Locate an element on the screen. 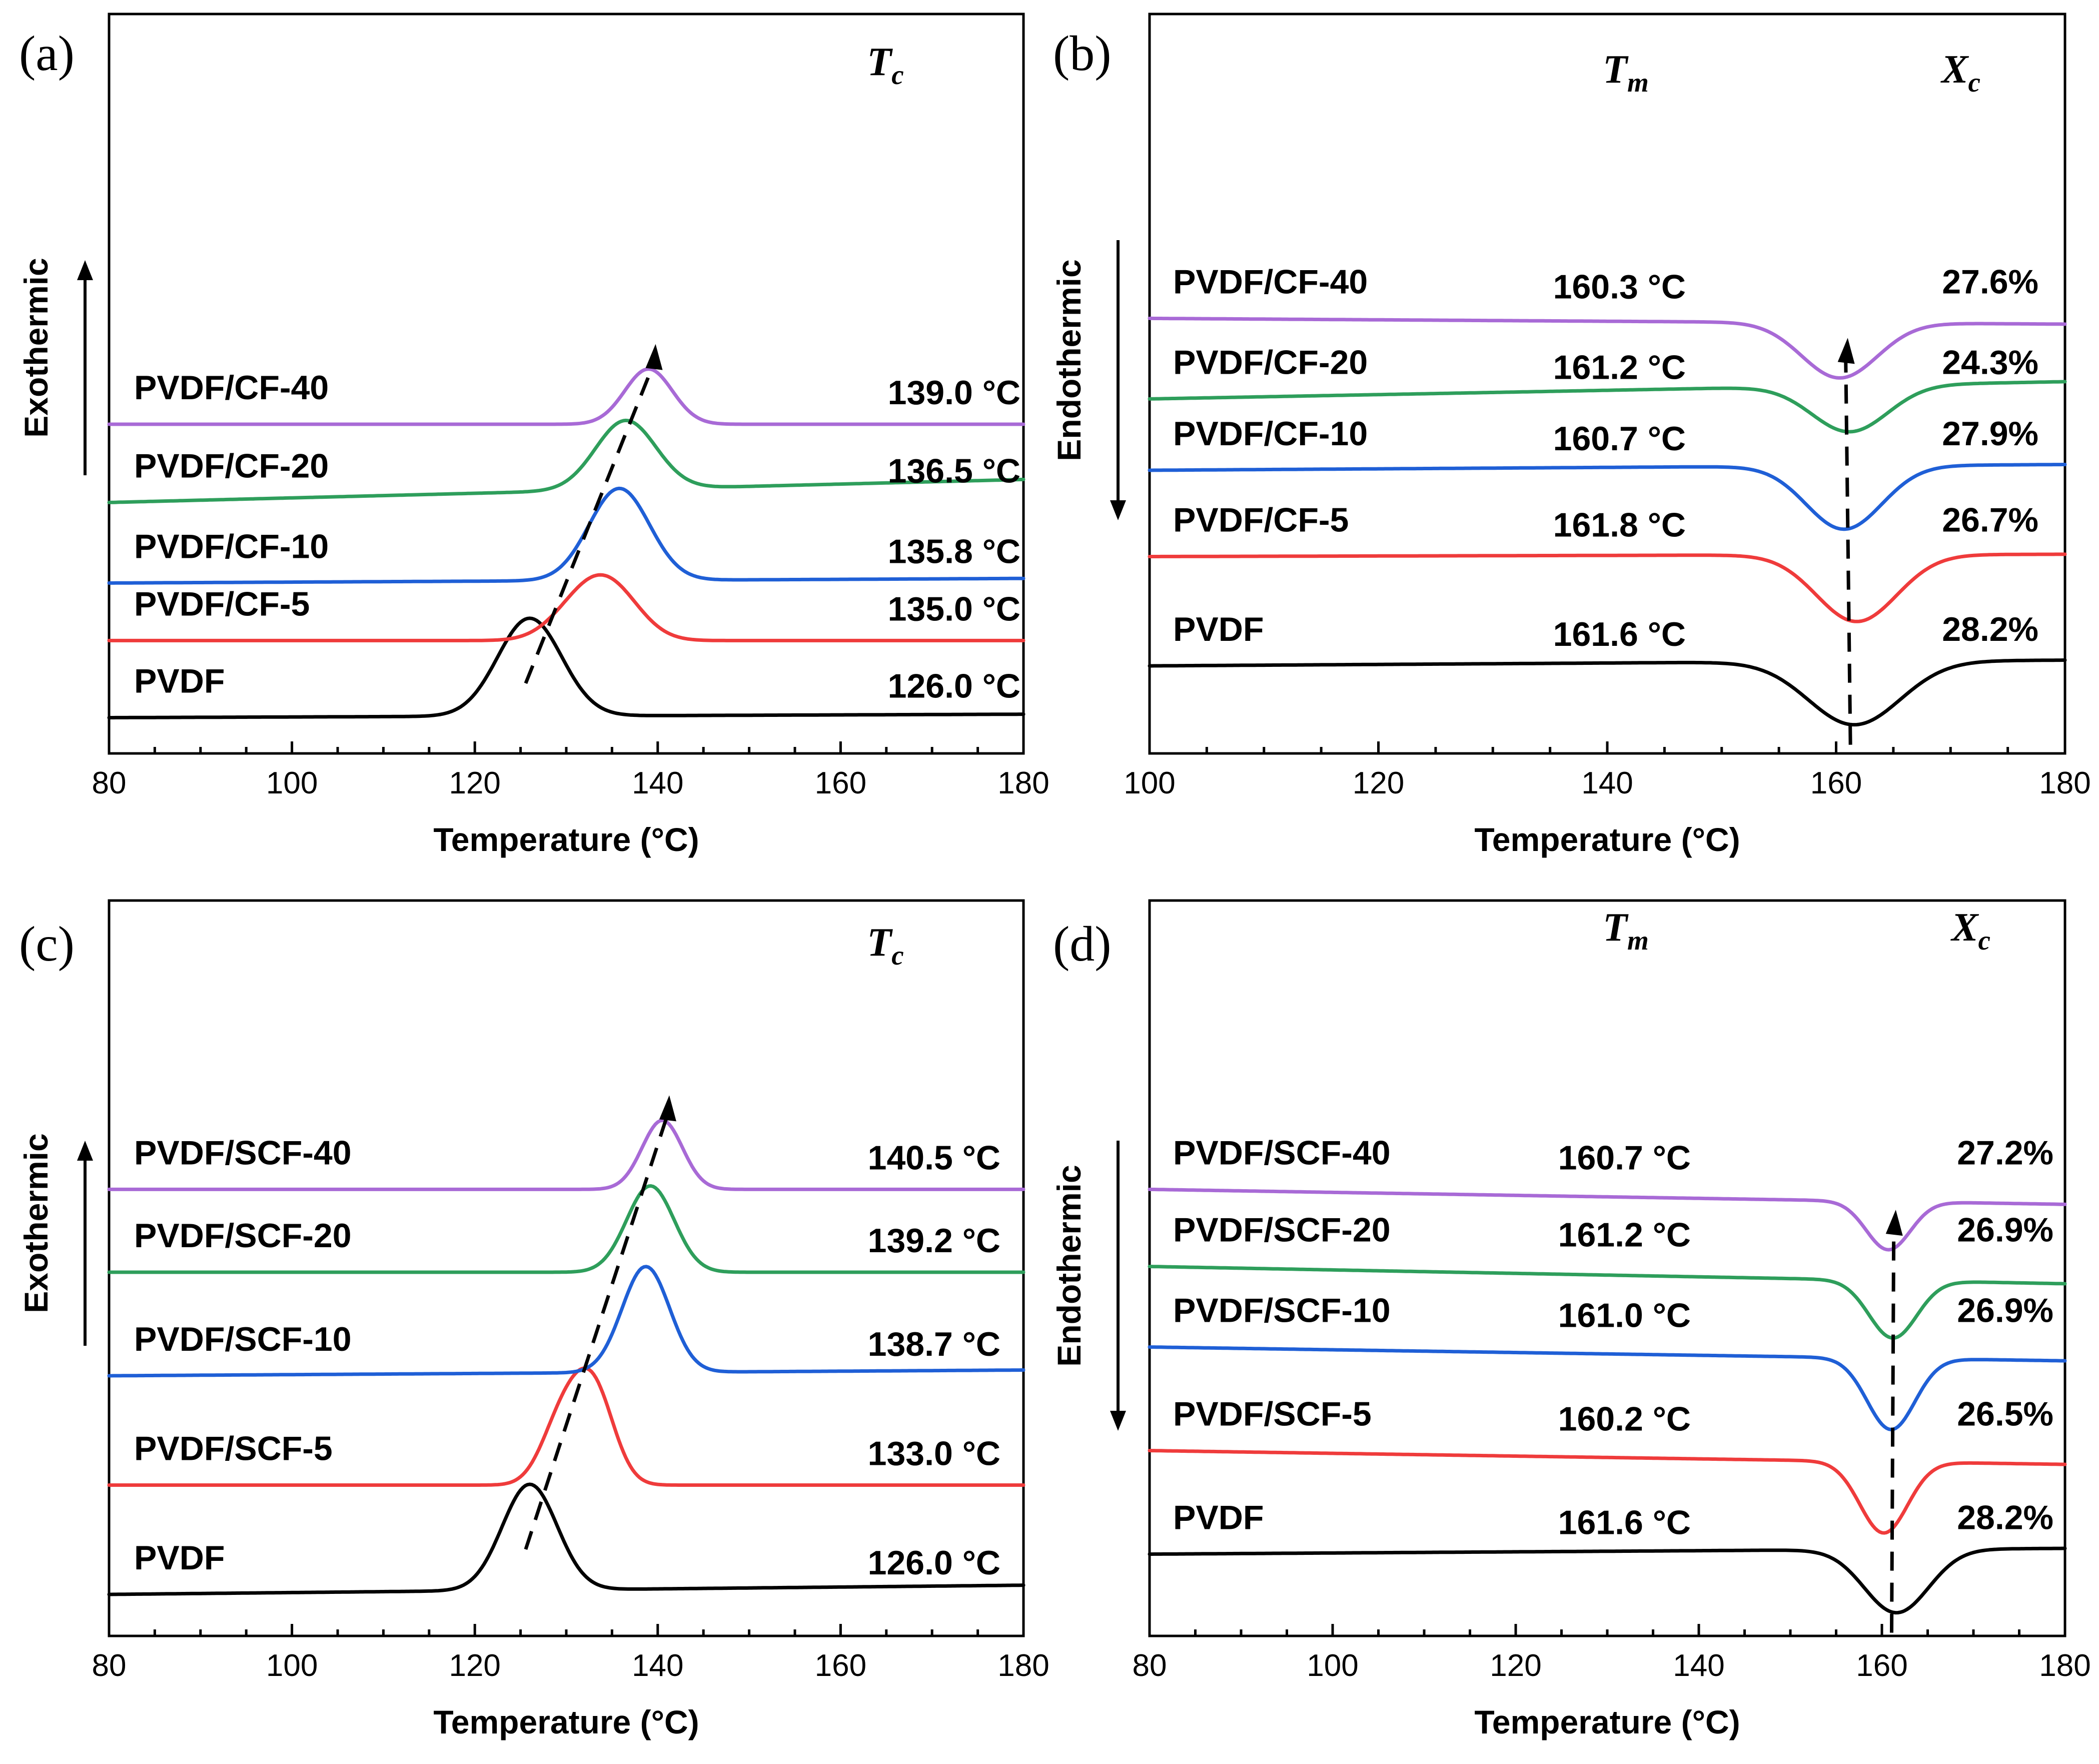 The height and width of the screenshot is (1764, 2099). peak-temp-label: 161.8 °C is located at coordinates (1619, 525).